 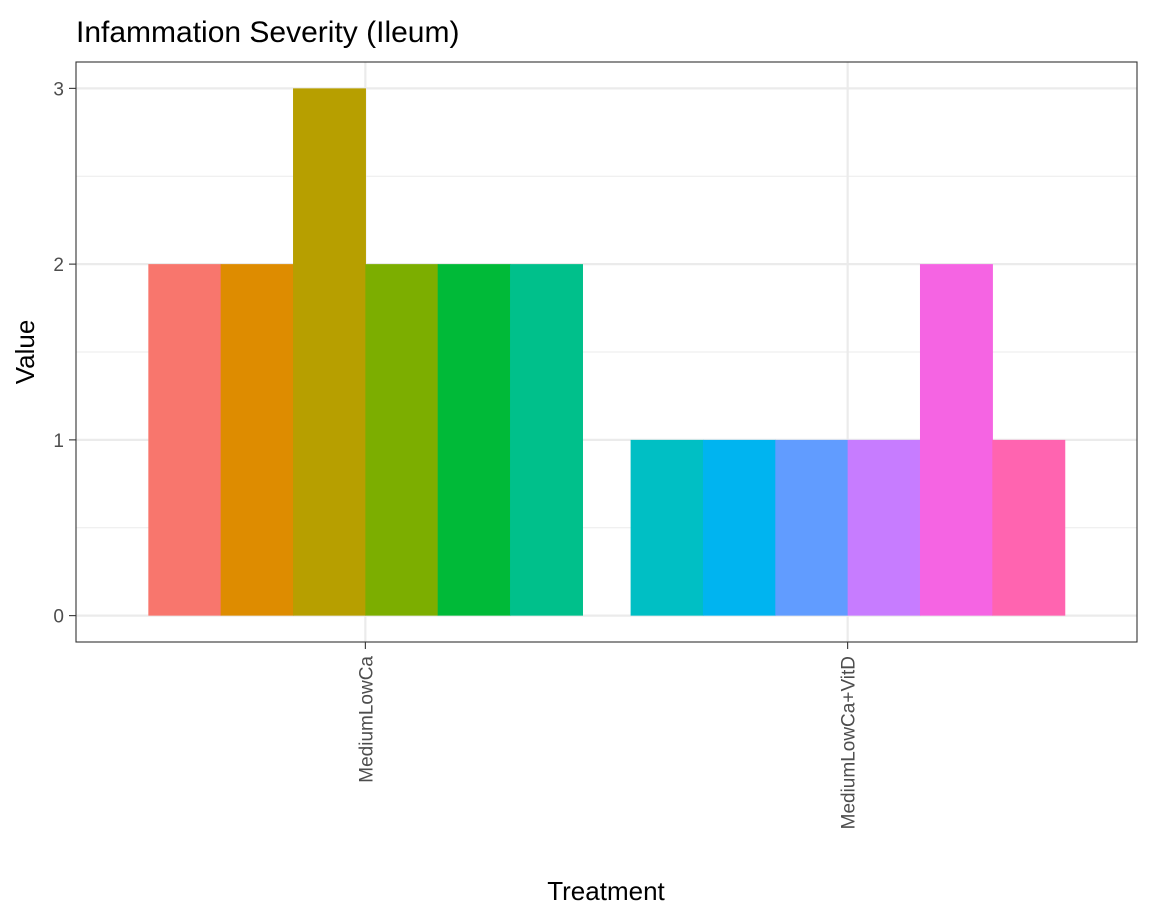 What do you see at coordinates (606, 891) in the screenshot?
I see `x-axis-title: Treatment` at bounding box center [606, 891].